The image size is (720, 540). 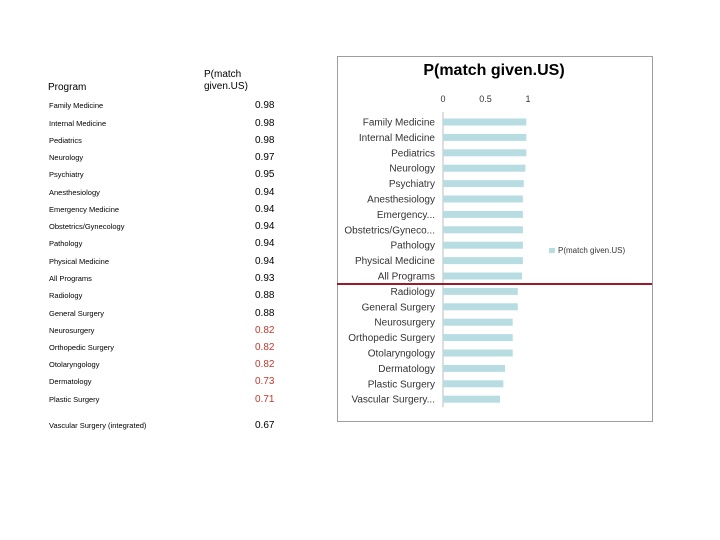 What do you see at coordinates (74, 364) in the screenshot?
I see `table-row-program: Otolaryngology` at bounding box center [74, 364].